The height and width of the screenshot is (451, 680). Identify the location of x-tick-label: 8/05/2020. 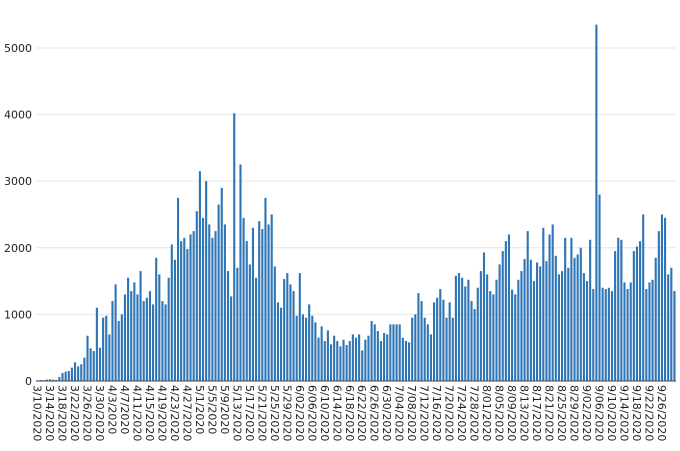
(499, 413).